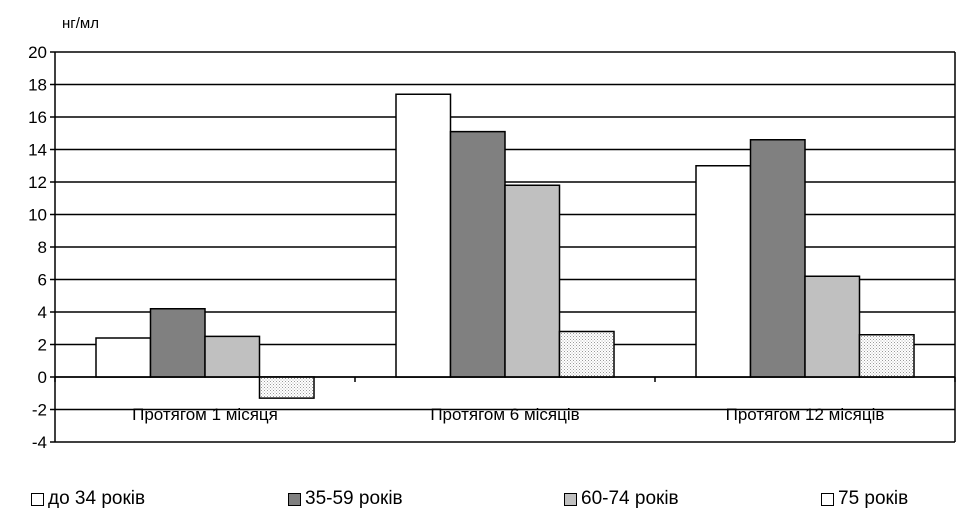 Image resolution: width=965 pixels, height=515 pixels. What do you see at coordinates (39, 442) in the screenshot?
I see `y-tick-label: -4` at bounding box center [39, 442].